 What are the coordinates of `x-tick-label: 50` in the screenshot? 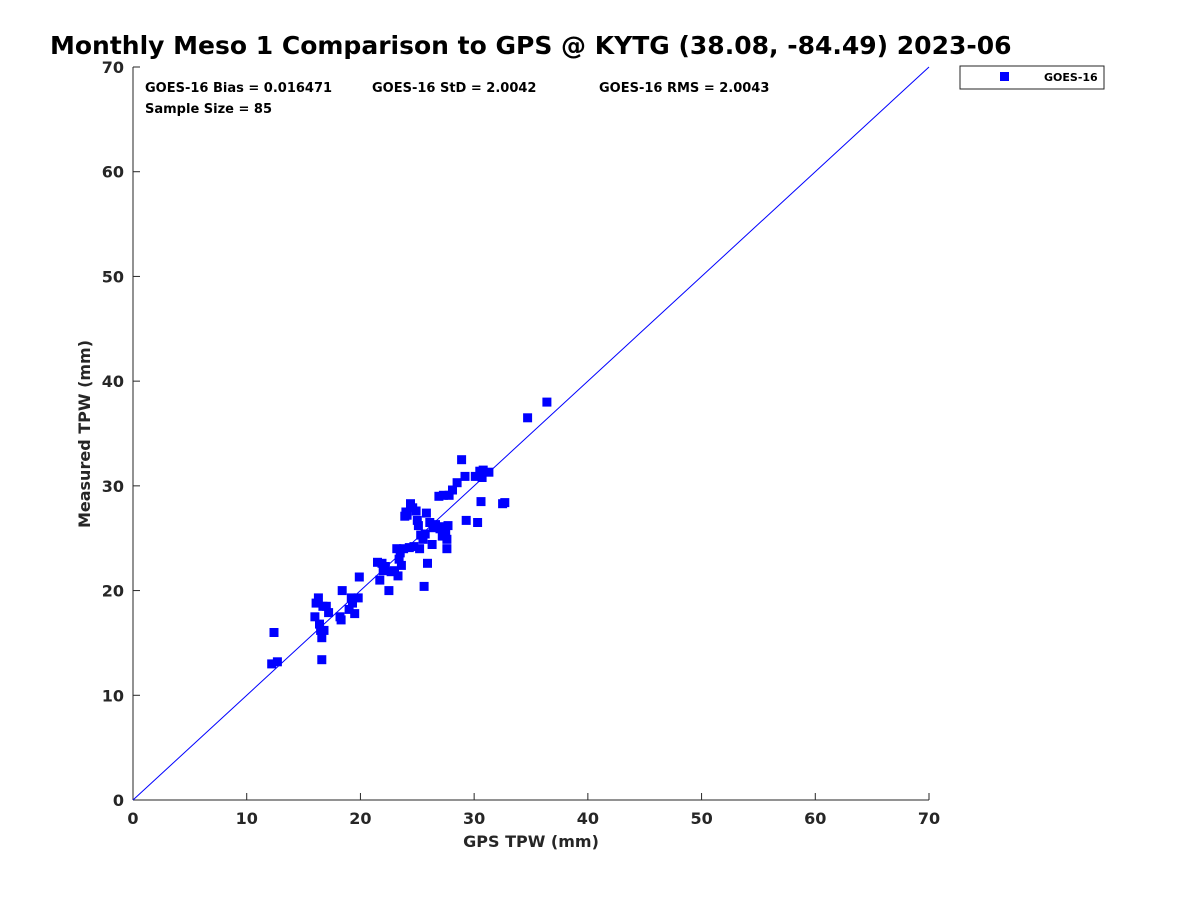 It's located at (701, 818).